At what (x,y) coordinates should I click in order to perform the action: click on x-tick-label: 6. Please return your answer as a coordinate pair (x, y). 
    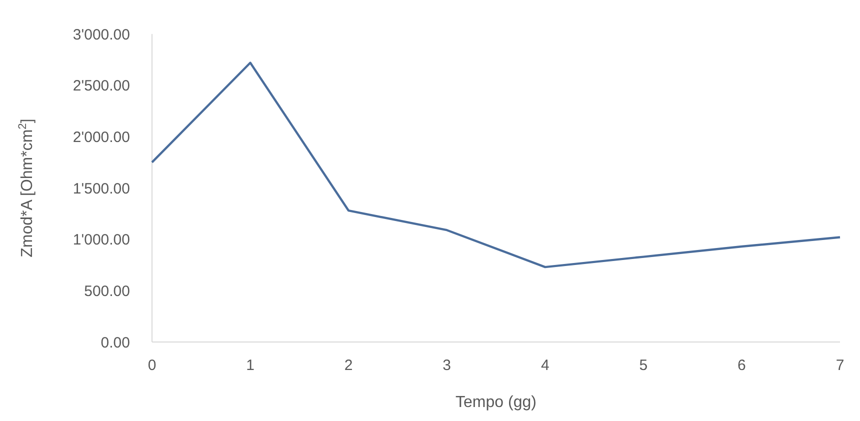
    Looking at the image, I should click on (742, 365).